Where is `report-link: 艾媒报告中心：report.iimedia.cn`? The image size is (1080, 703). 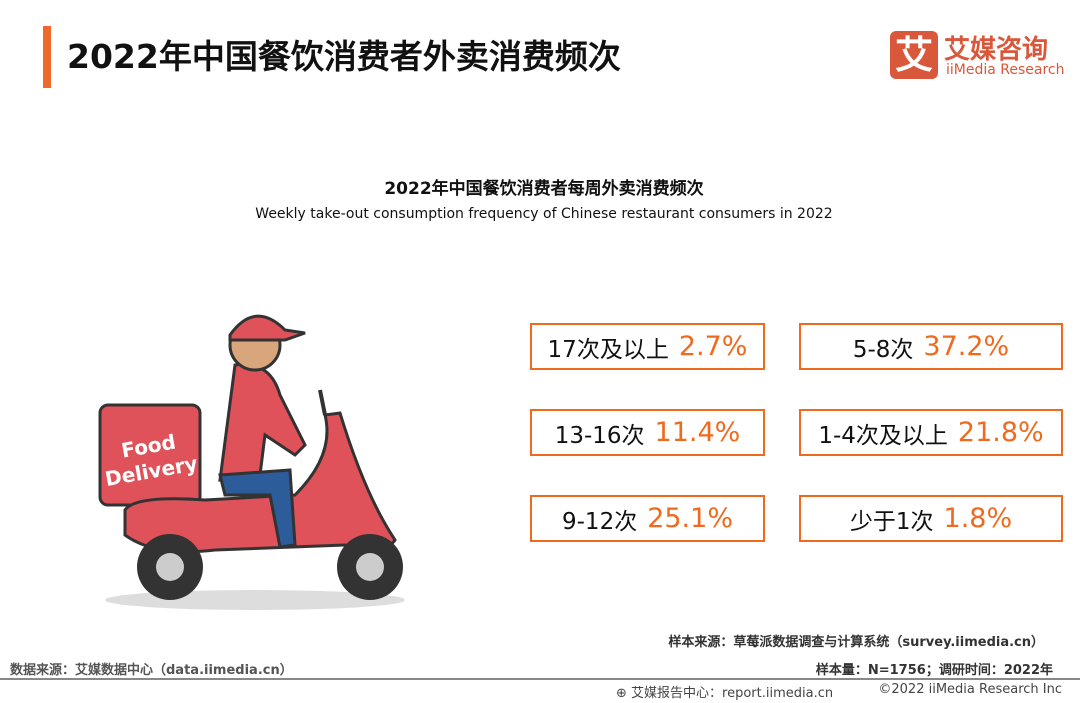 report-link: 艾媒报告中心：report.iimedia.cn is located at coordinates (732, 693).